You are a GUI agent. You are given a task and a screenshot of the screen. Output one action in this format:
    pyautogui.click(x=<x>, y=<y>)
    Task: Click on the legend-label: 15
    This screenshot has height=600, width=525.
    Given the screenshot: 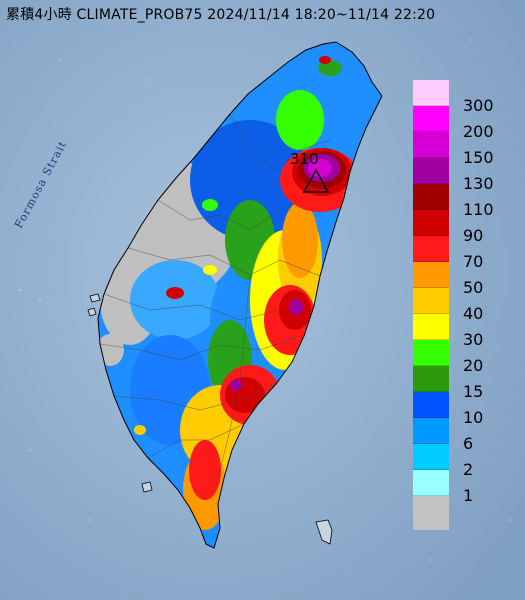 What is the action you would take?
    pyautogui.click(x=473, y=391)
    